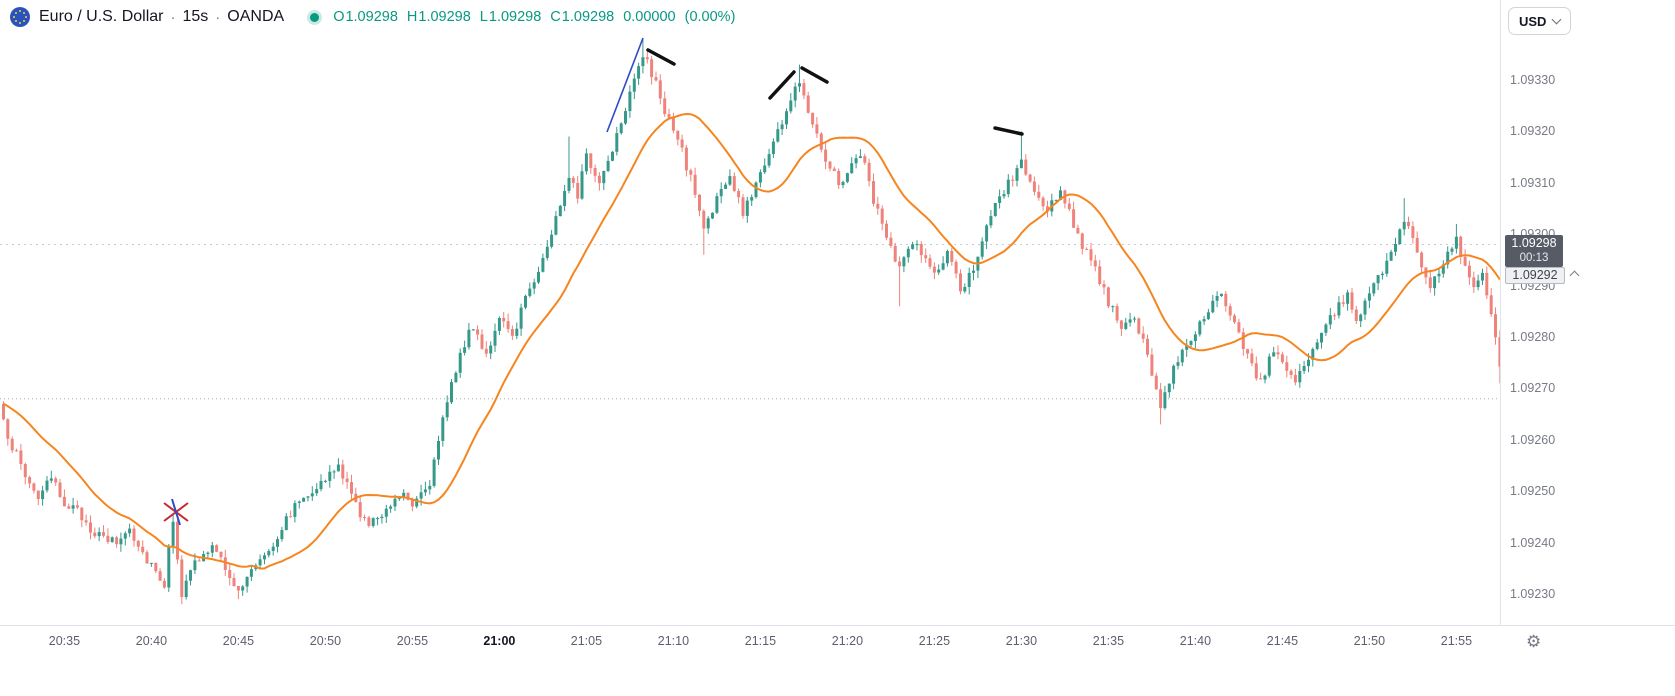 The image size is (1675, 696). I want to click on price-axis-label: 1.09230, so click(1533, 594).